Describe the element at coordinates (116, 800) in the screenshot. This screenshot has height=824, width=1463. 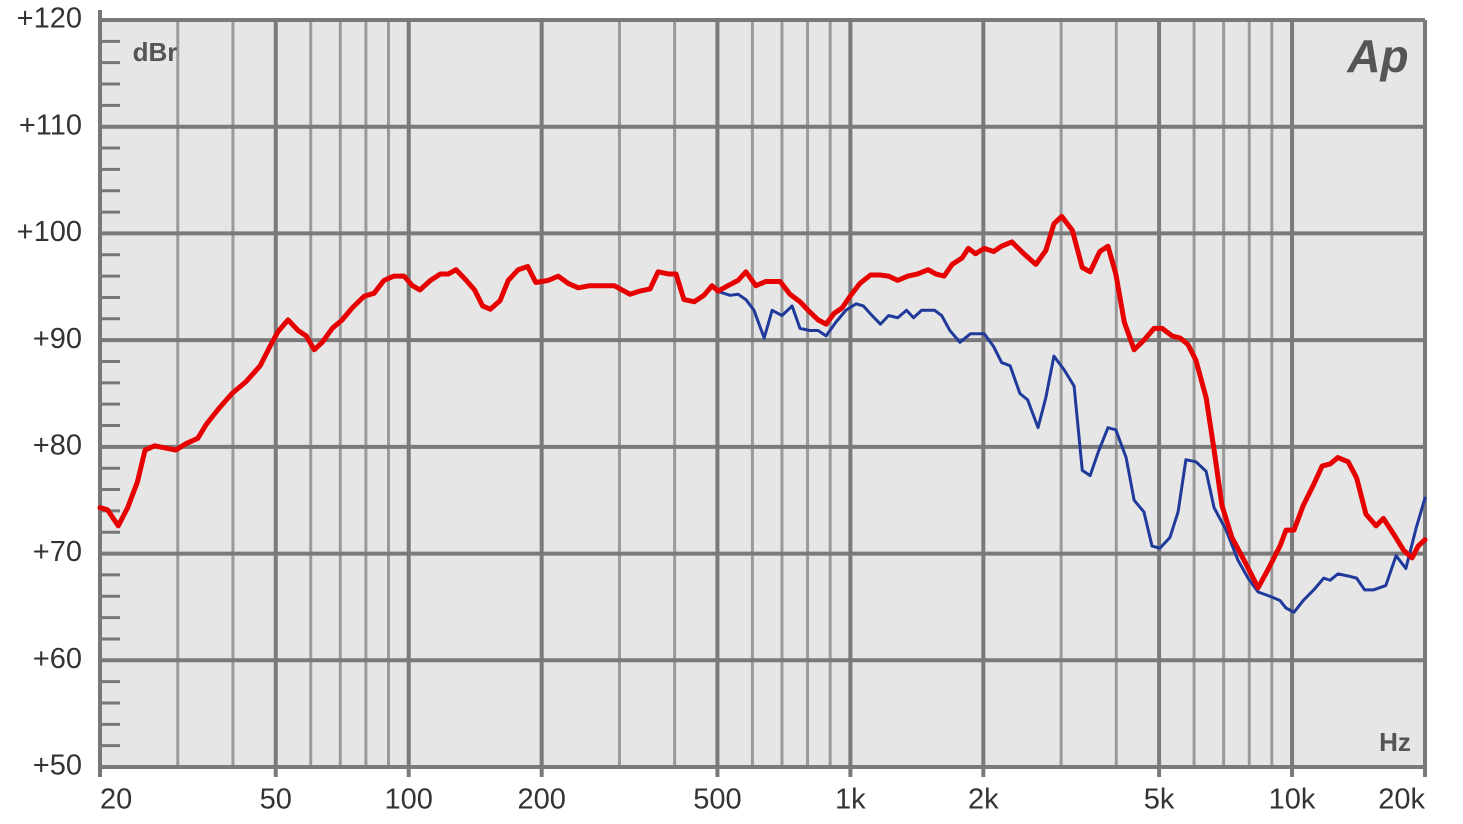
I see `x-tick-label: 20` at that location.